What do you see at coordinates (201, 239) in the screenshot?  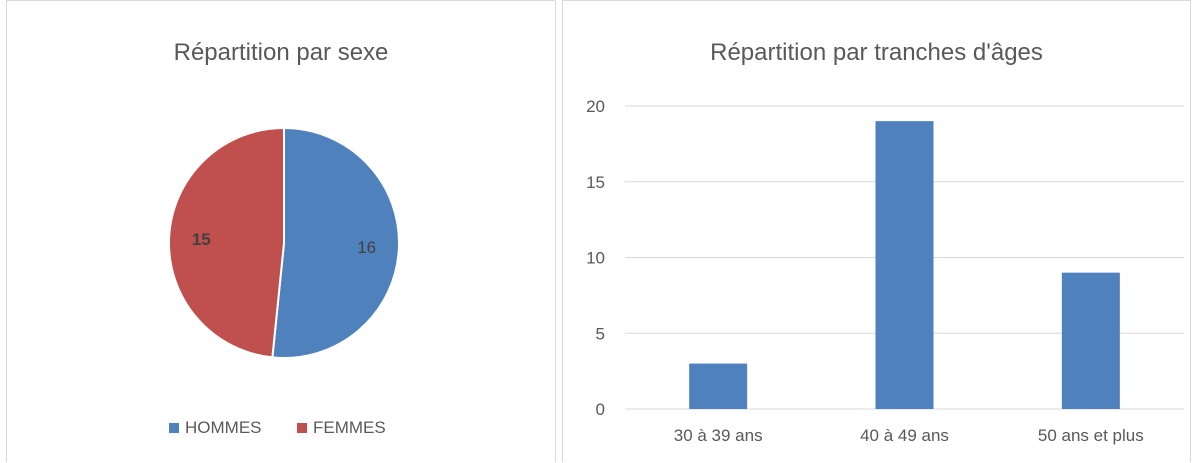 I see `pie-data-label-femmes: 15` at bounding box center [201, 239].